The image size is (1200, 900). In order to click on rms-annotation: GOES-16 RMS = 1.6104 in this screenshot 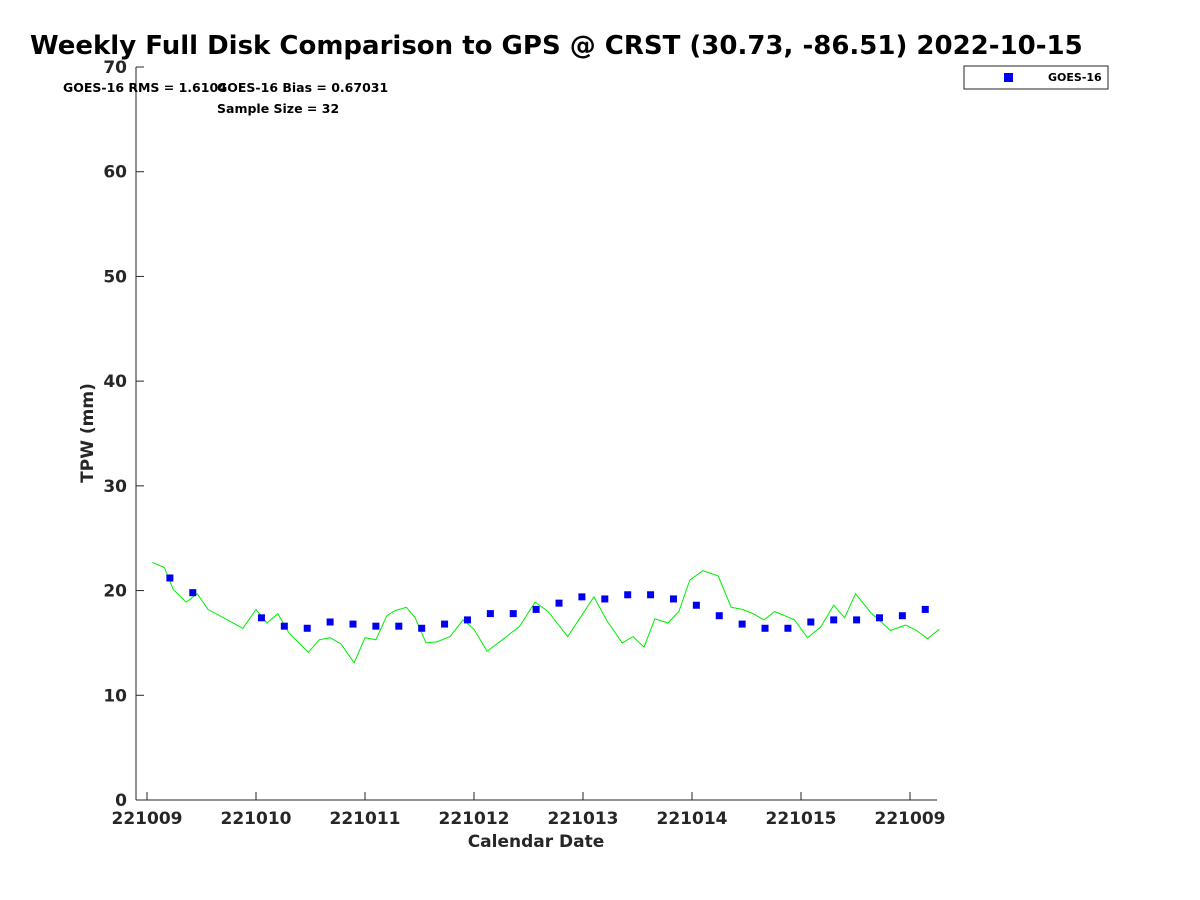, I will do `click(145, 87)`.